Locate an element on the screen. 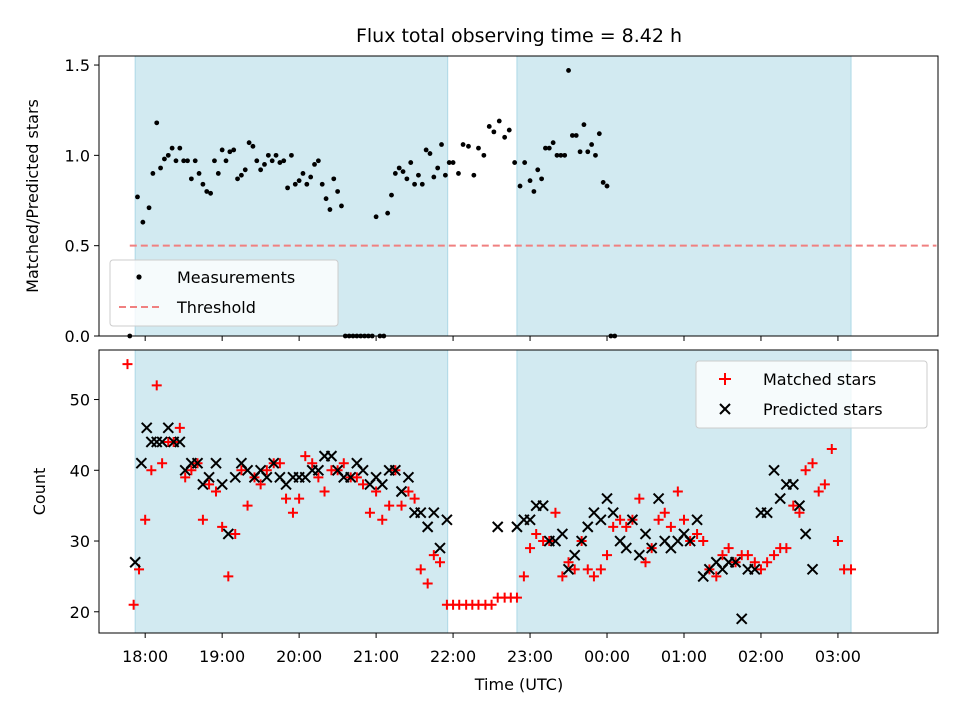  count-y-axis-label: Count is located at coordinates (39, 492).